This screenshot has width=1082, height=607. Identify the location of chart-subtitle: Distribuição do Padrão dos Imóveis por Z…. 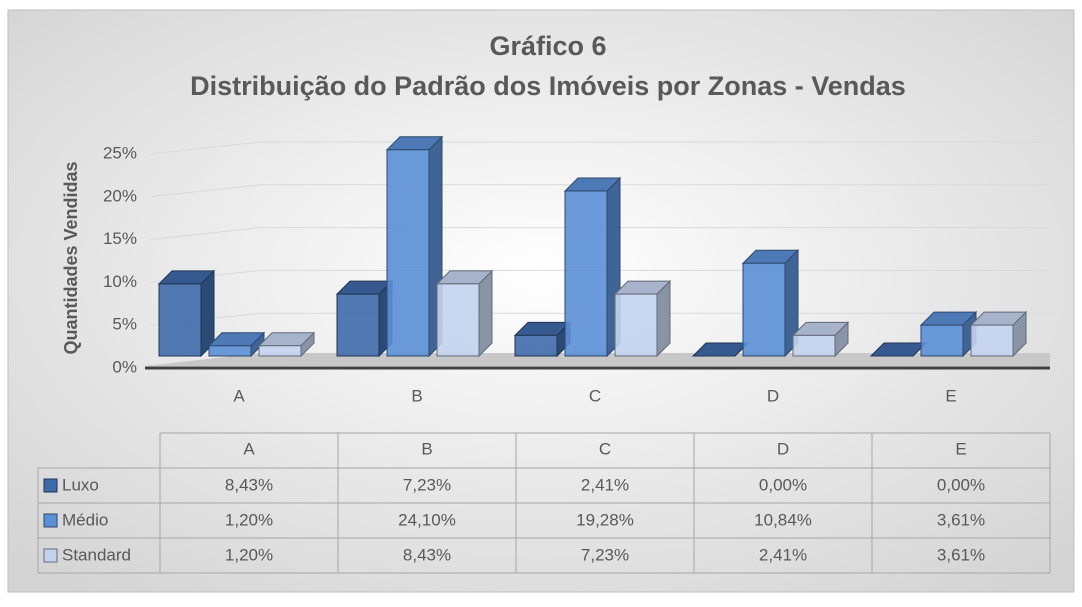
(548, 86).